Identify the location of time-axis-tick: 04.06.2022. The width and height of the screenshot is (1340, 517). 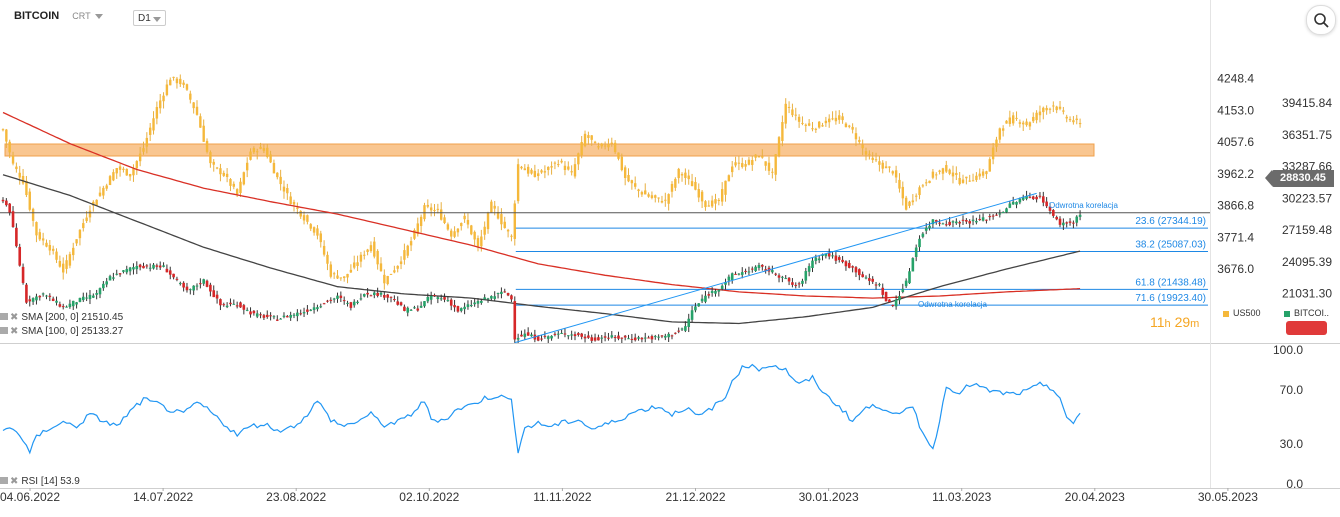
(30, 497).